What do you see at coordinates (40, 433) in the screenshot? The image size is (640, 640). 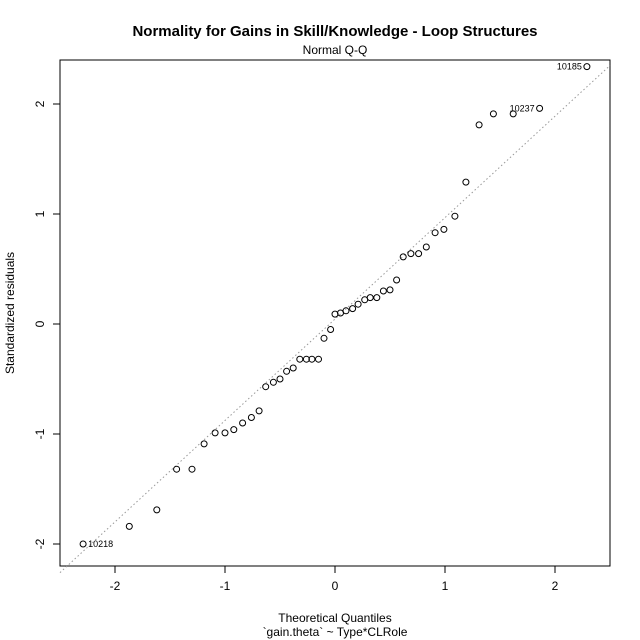 I see `y-tick-label: -1` at bounding box center [40, 433].